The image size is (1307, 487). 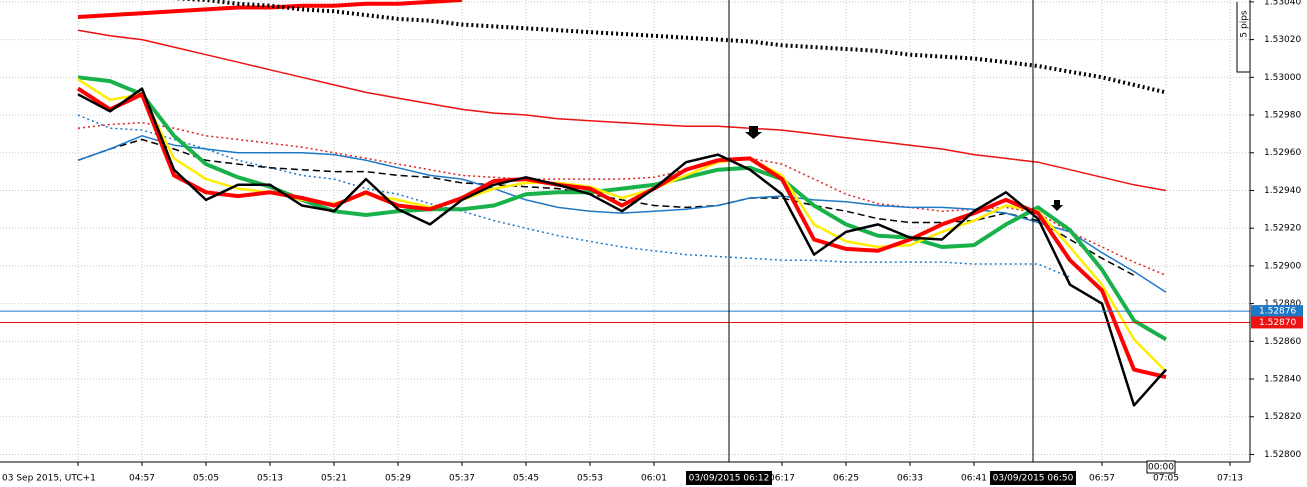 I want to click on countdown-box, so click(x=1161, y=467).